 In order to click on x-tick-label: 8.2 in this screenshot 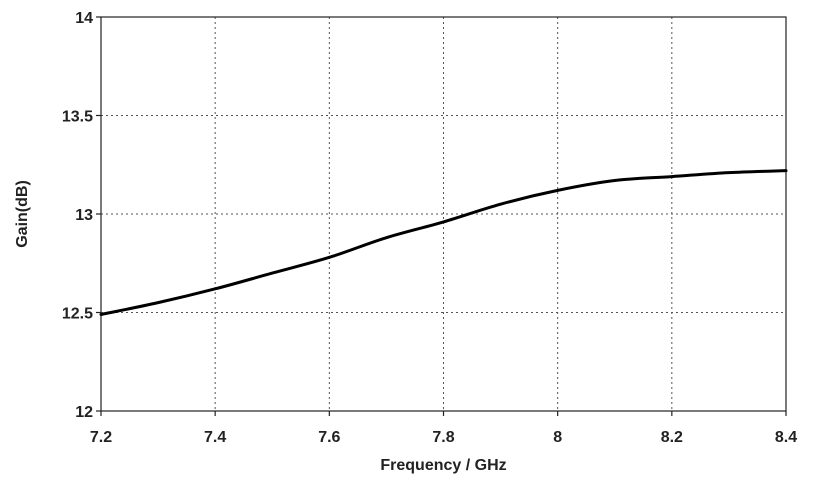, I will do `click(672, 437)`.